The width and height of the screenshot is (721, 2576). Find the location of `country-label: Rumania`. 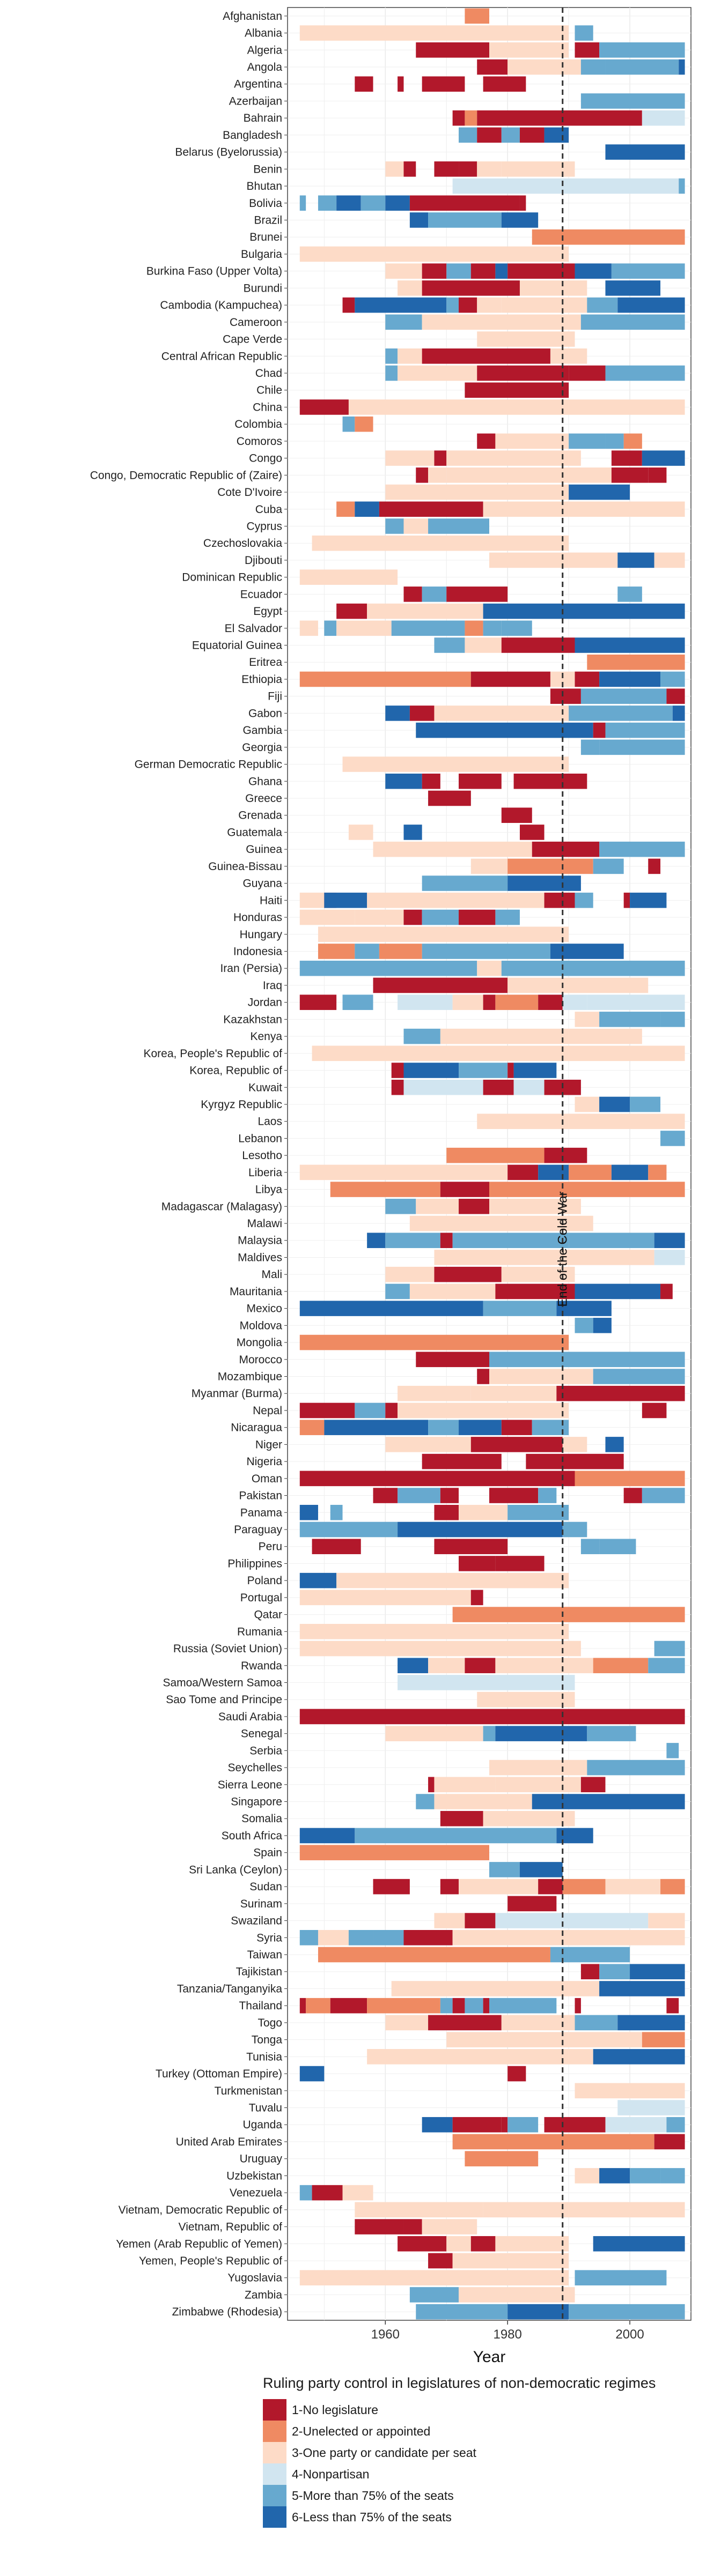

country-label: Rumania is located at coordinates (259, 1632).